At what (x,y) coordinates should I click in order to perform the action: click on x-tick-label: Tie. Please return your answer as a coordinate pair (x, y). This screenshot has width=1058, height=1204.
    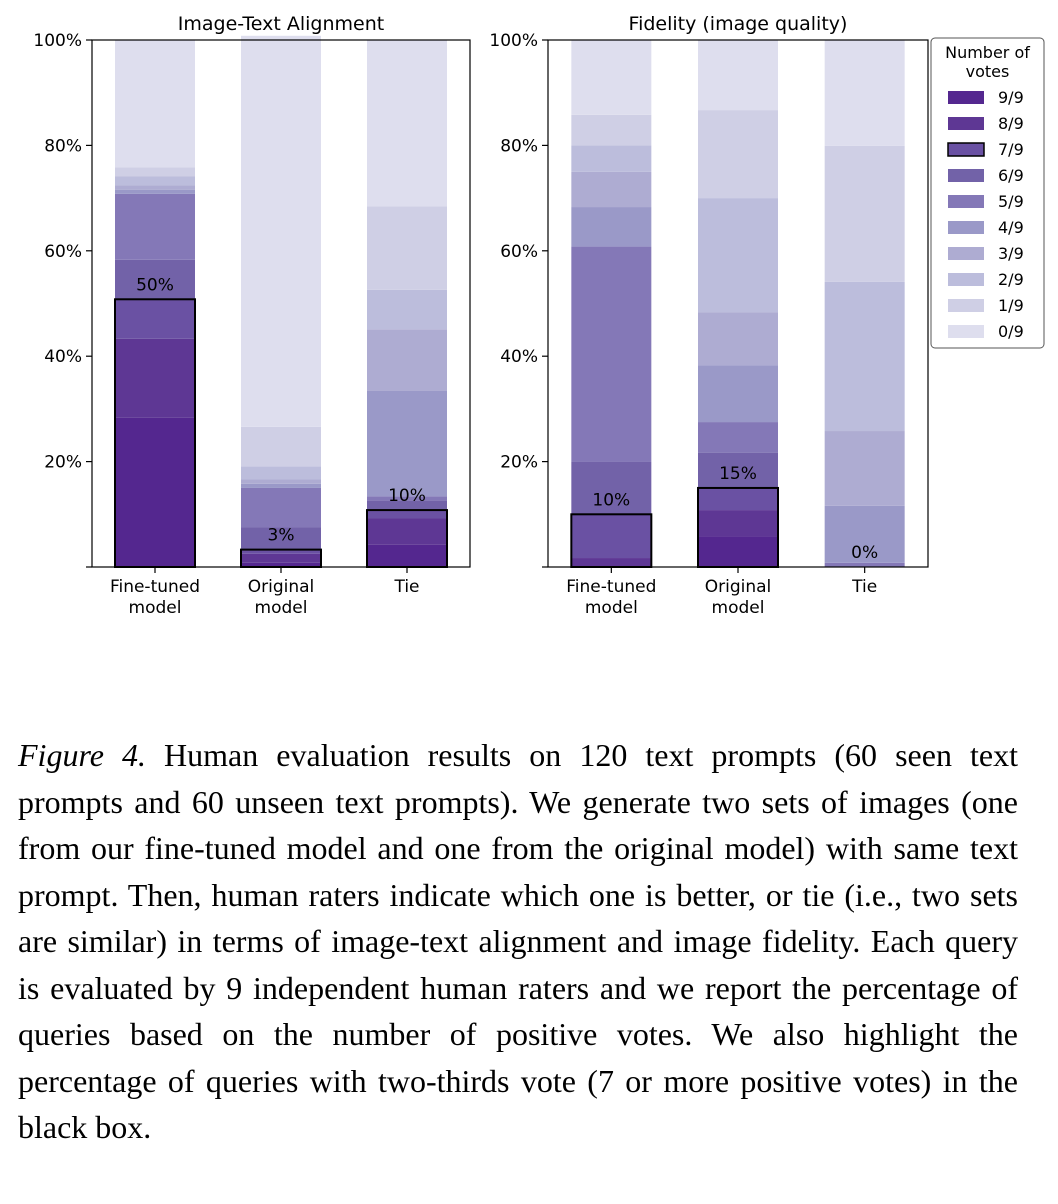
    Looking at the image, I should click on (406, 587).